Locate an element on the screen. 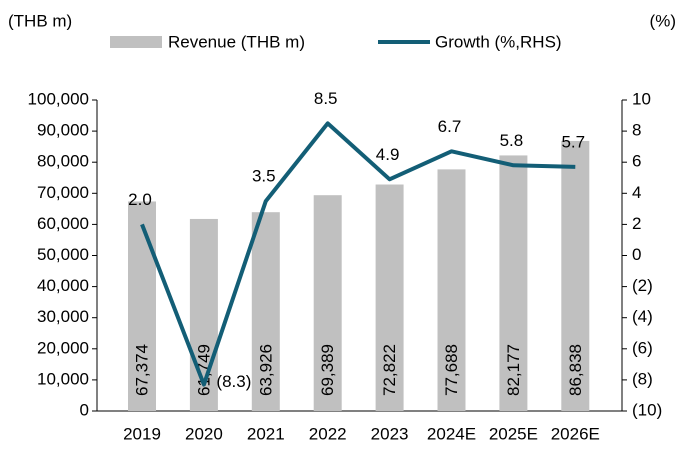 The height and width of the screenshot is (452, 683). line-value-label: 8.5 is located at coordinates (326, 98).